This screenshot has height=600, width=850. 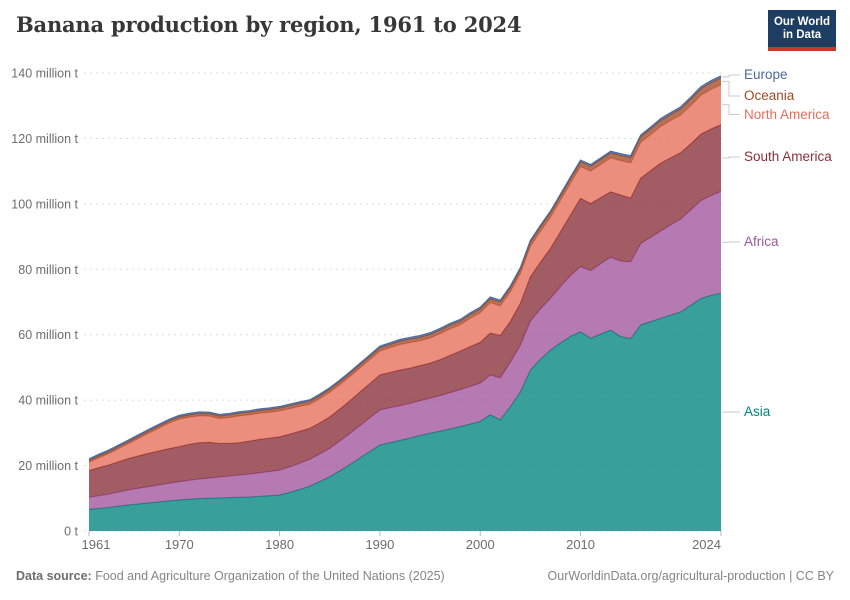 I want to click on legend-label-oceania: Oceania, so click(x=769, y=95).